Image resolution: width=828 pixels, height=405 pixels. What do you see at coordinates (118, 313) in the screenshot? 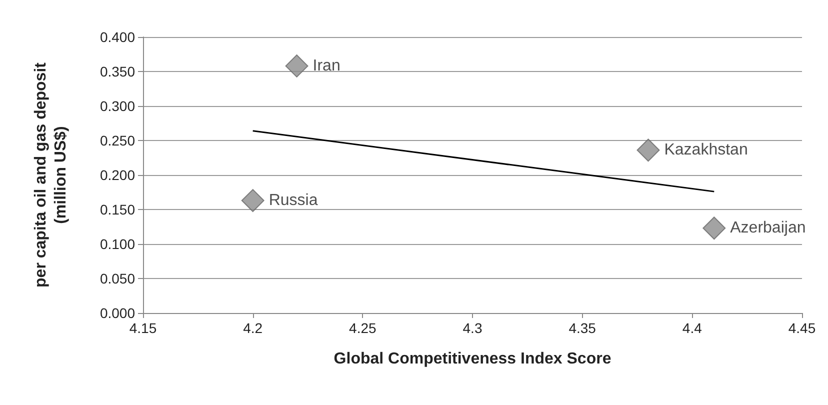
I see `y-tick-label: 0.000` at bounding box center [118, 313].